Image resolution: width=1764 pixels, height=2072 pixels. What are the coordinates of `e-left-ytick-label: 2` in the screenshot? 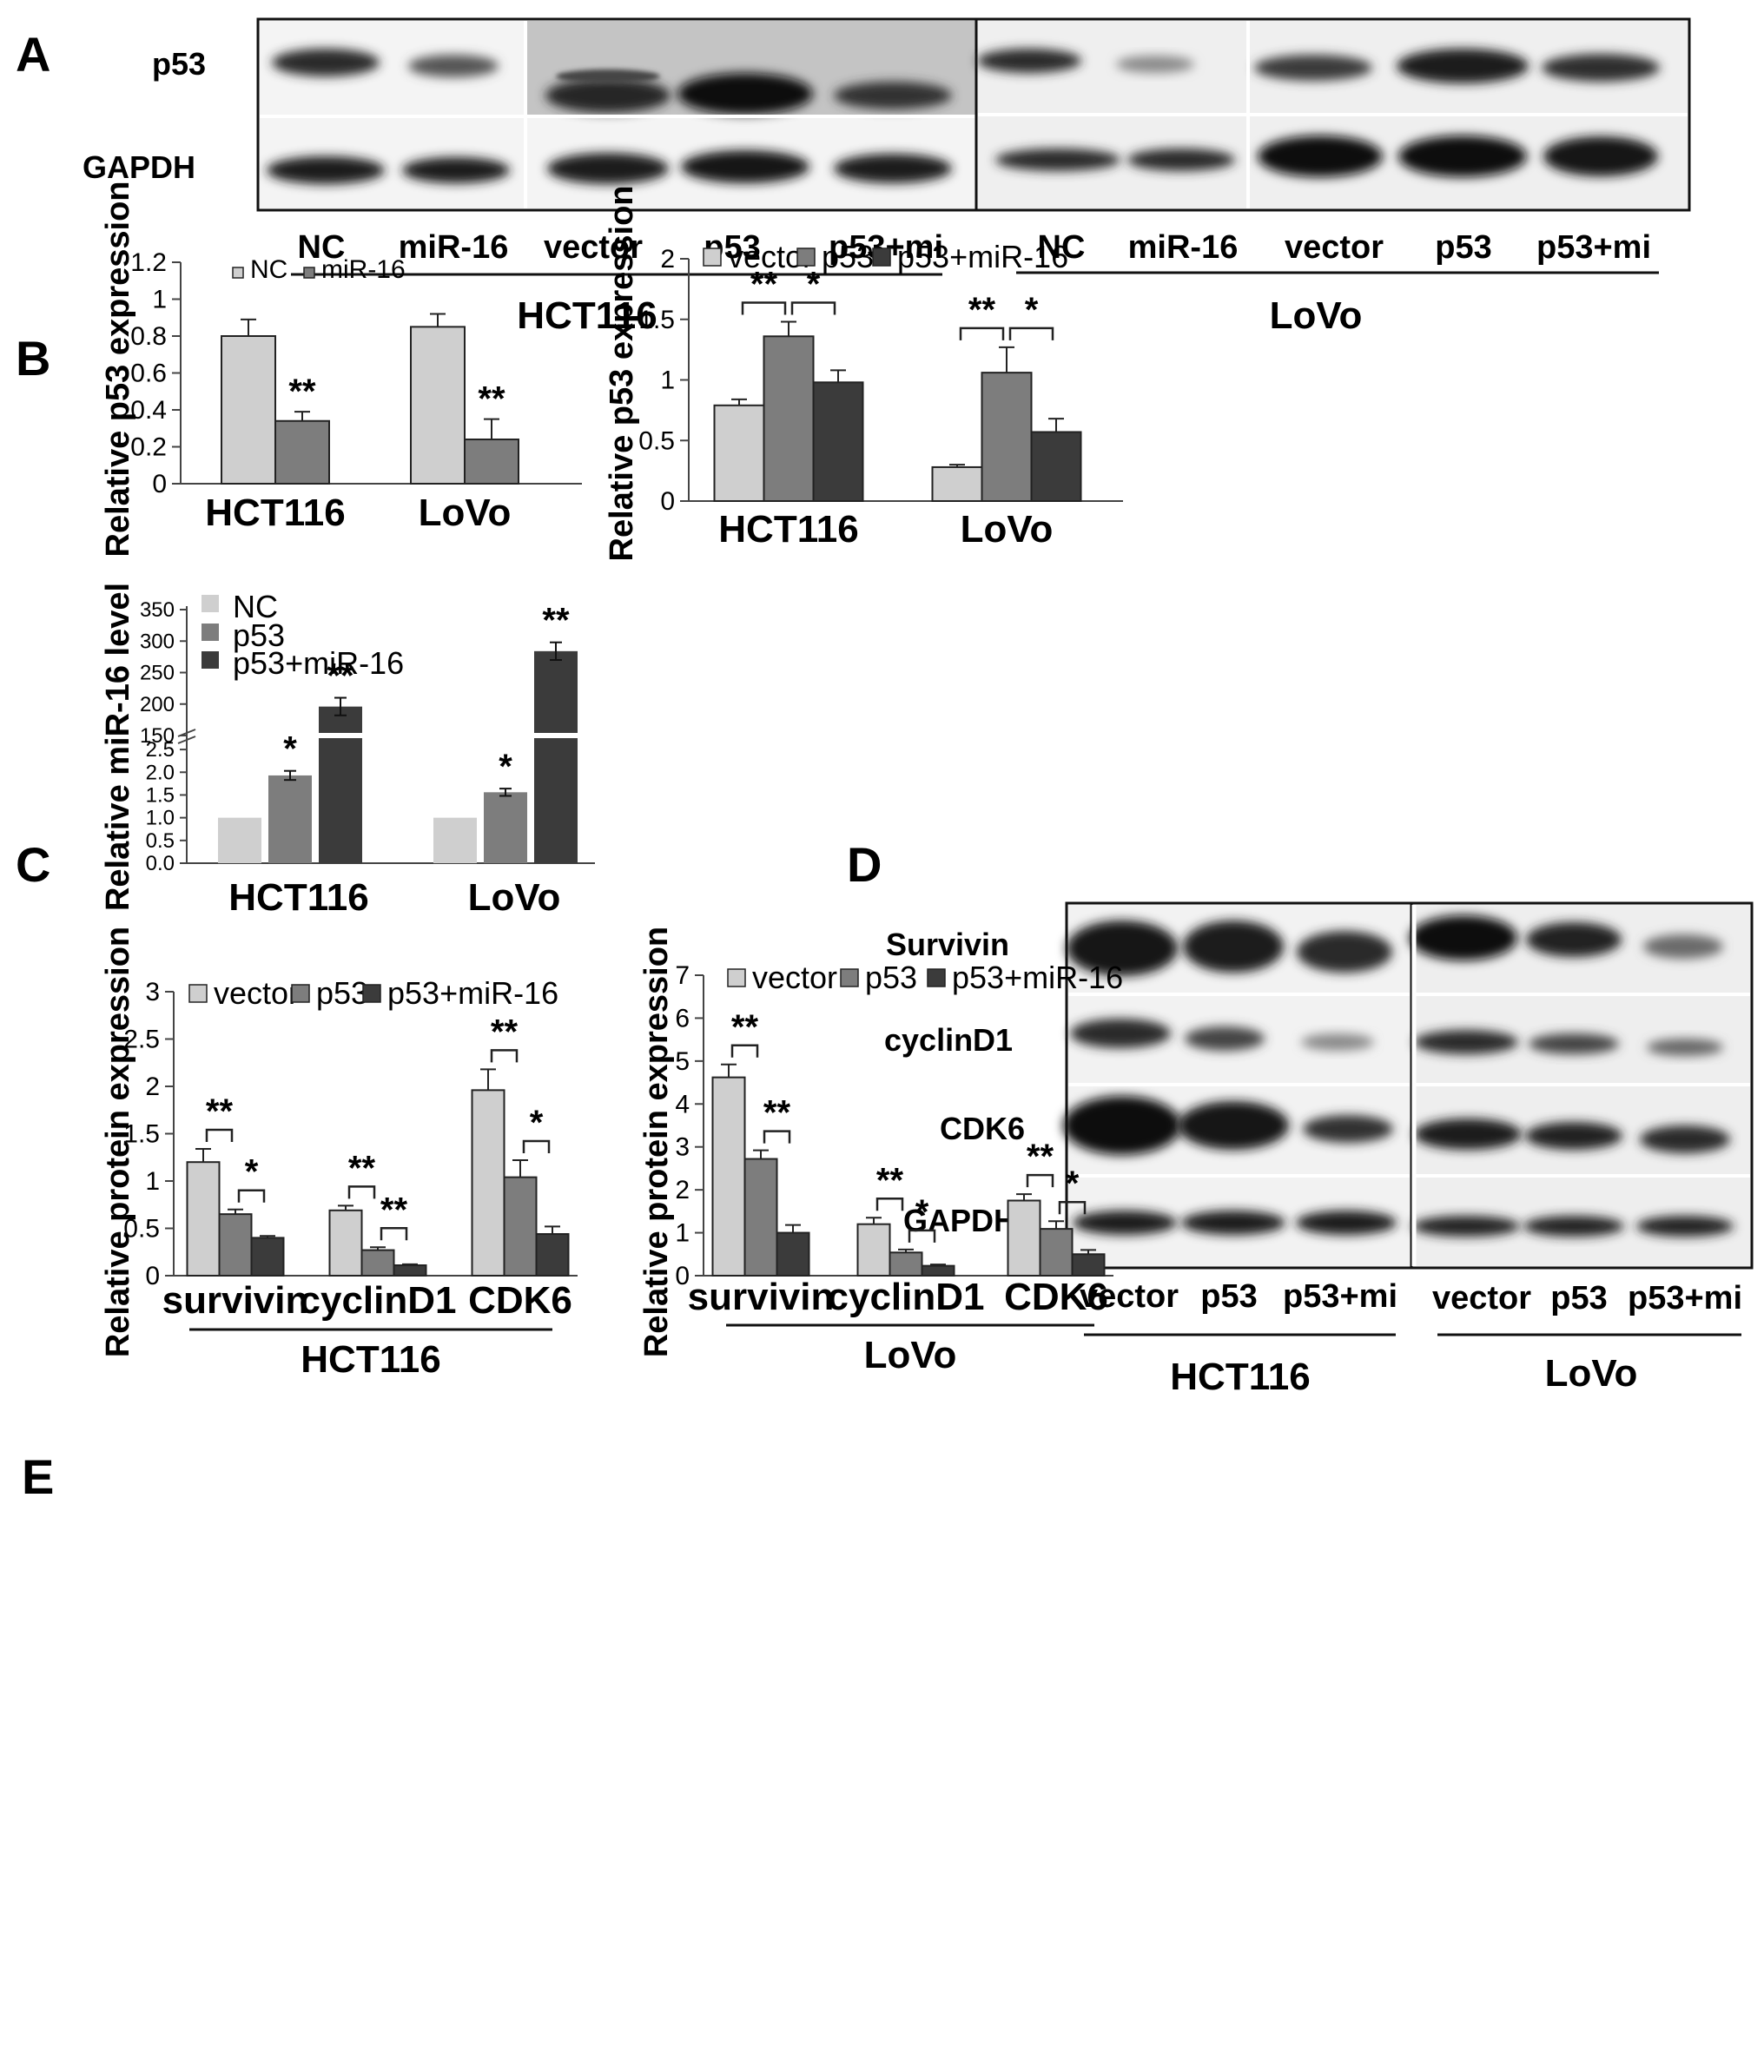 It's located at (152, 1086).